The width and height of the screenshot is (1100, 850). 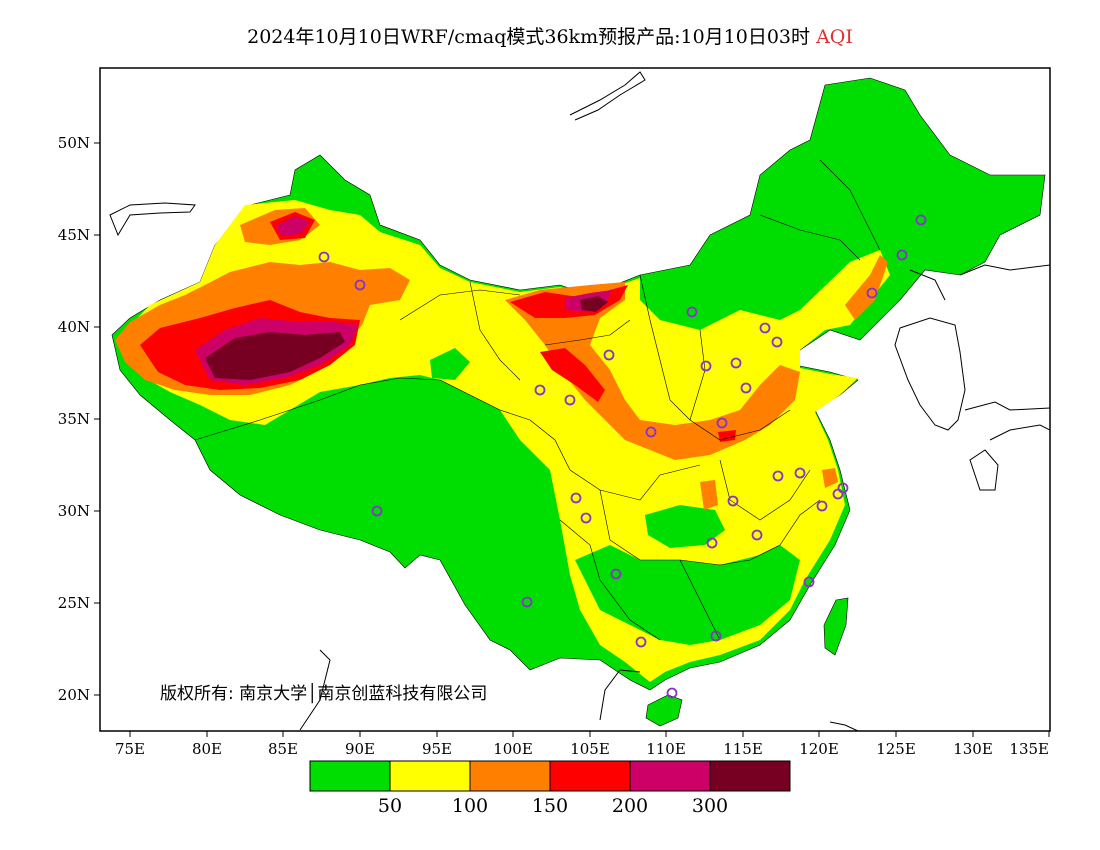 What do you see at coordinates (74, 327) in the screenshot?
I see `lat-tick-label: 40N` at bounding box center [74, 327].